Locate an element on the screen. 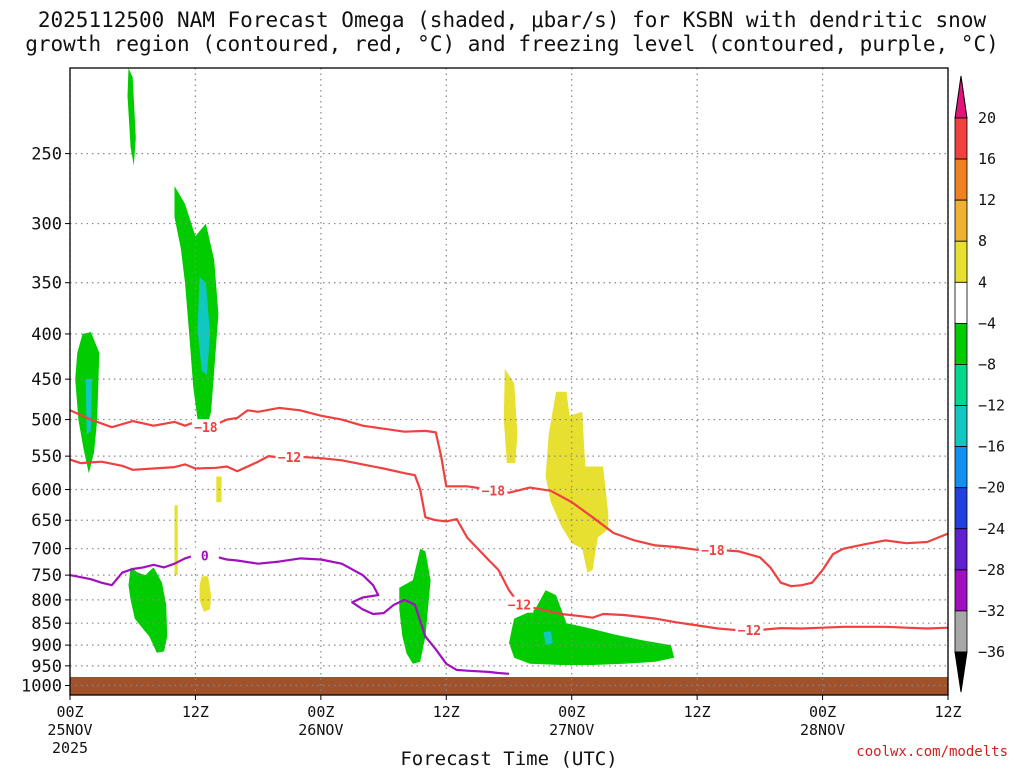 This screenshot has width=1024, height=768. y-tick-label: 900 is located at coordinates (46, 646).